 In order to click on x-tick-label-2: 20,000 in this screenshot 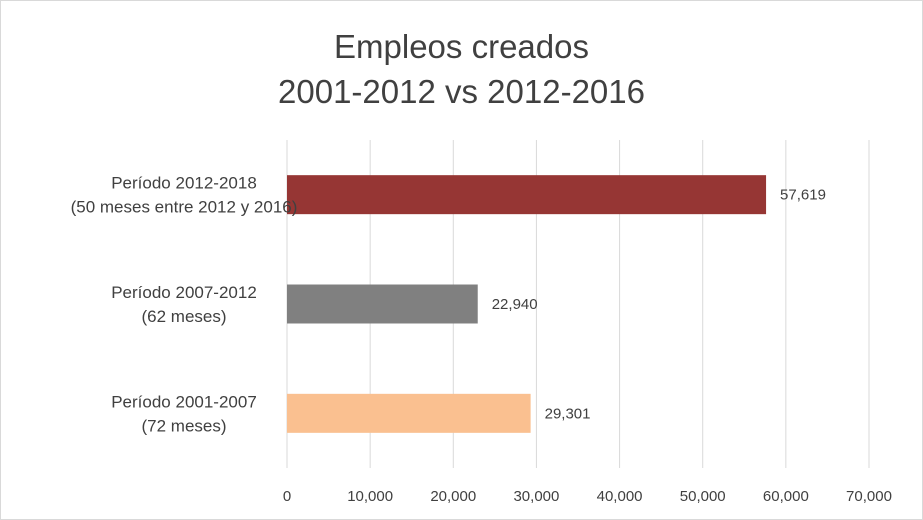, I will do `click(453, 496)`.